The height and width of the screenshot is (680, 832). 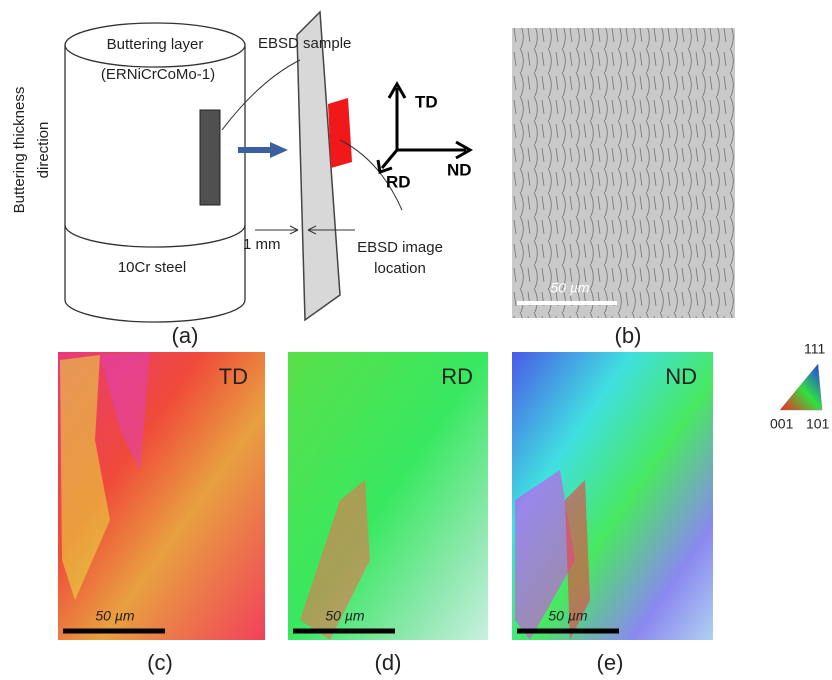 I want to click on caption: (a), so click(x=185, y=335).